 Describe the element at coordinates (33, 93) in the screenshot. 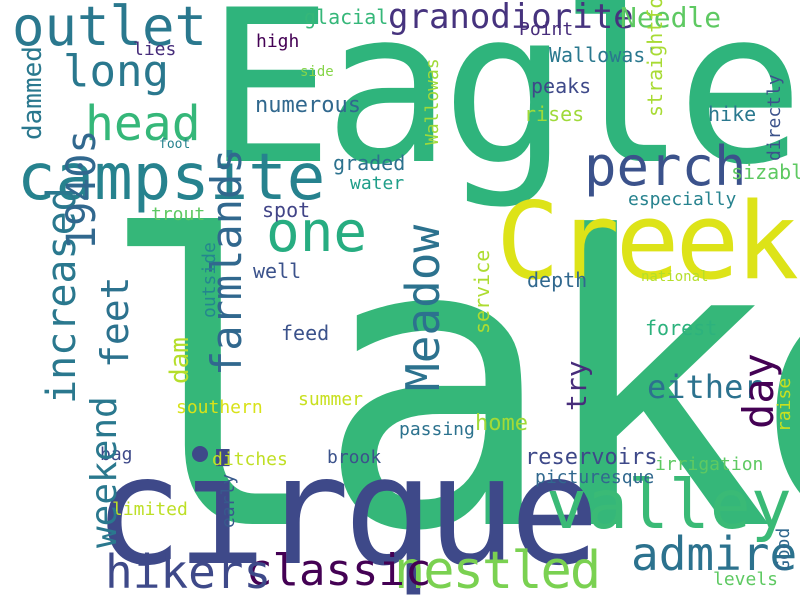

I see `word-foot: dammed` at that location.